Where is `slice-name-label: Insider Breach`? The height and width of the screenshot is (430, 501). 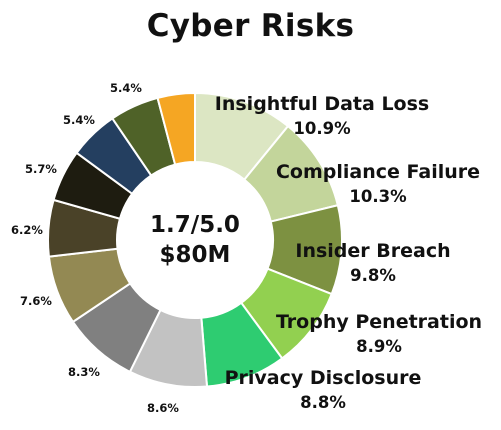 slice-name-label: Insider Breach is located at coordinates (372, 251).